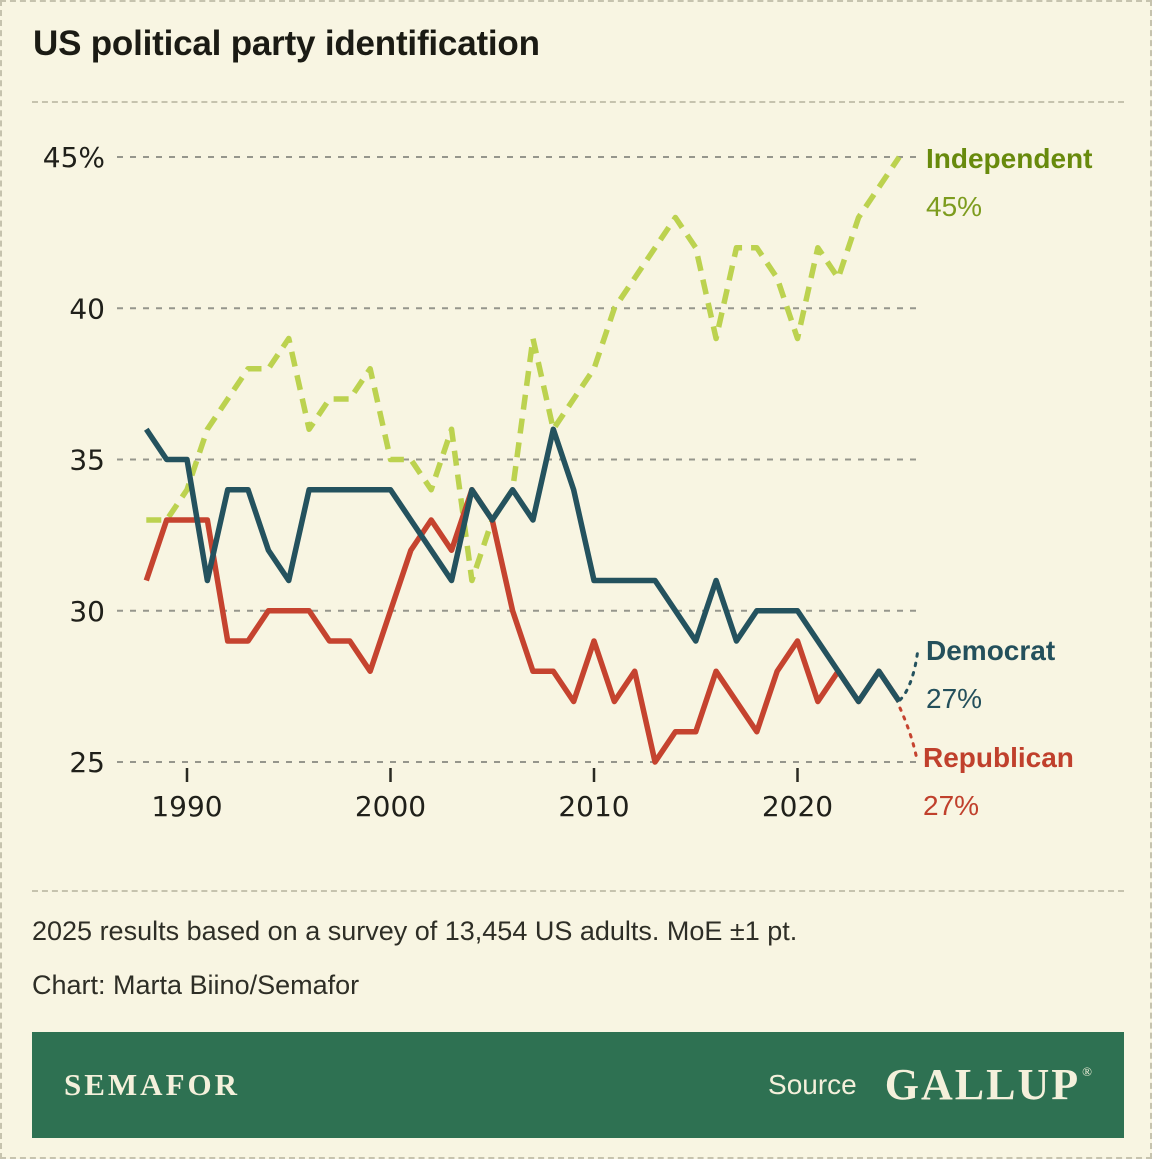 The height and width of the screenshot is (1159, 1152). What do you see at coordinates (797, 806) in the screenshot?
I see `x-tick-label-2020: 2020` at bounding box center [797, 806].